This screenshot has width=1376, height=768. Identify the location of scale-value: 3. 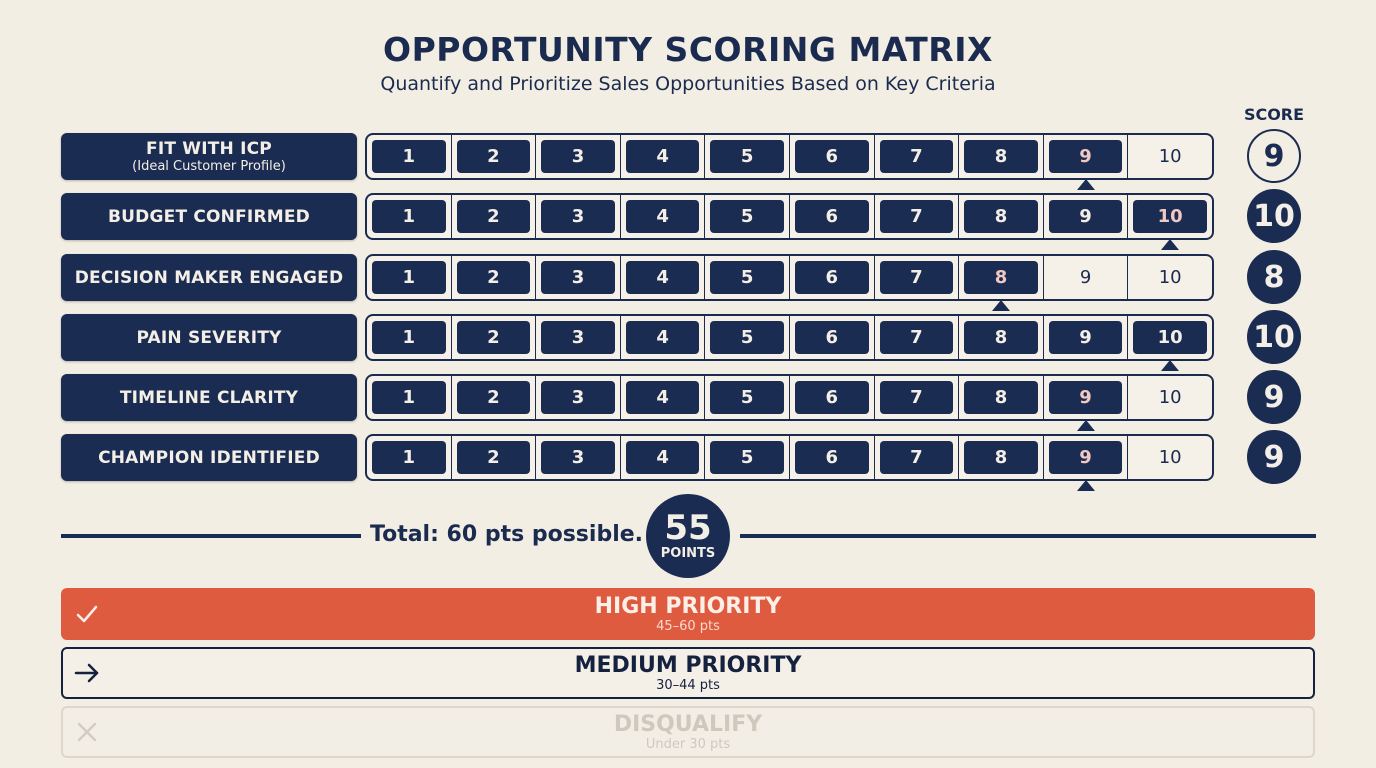
(578, 277).